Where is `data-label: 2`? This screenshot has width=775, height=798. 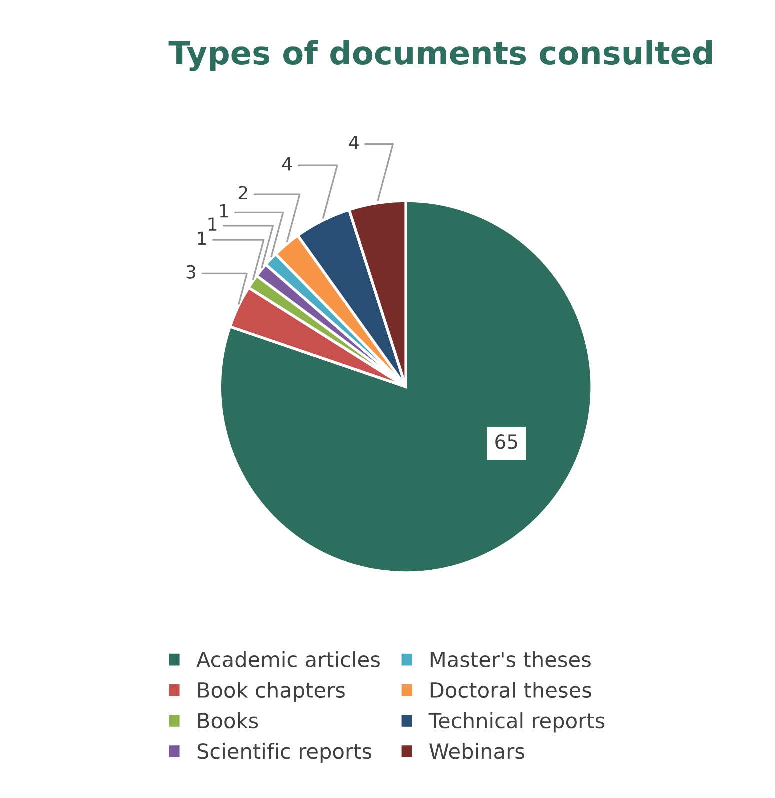 data-label: 2 is located at coordinates (243, 193).